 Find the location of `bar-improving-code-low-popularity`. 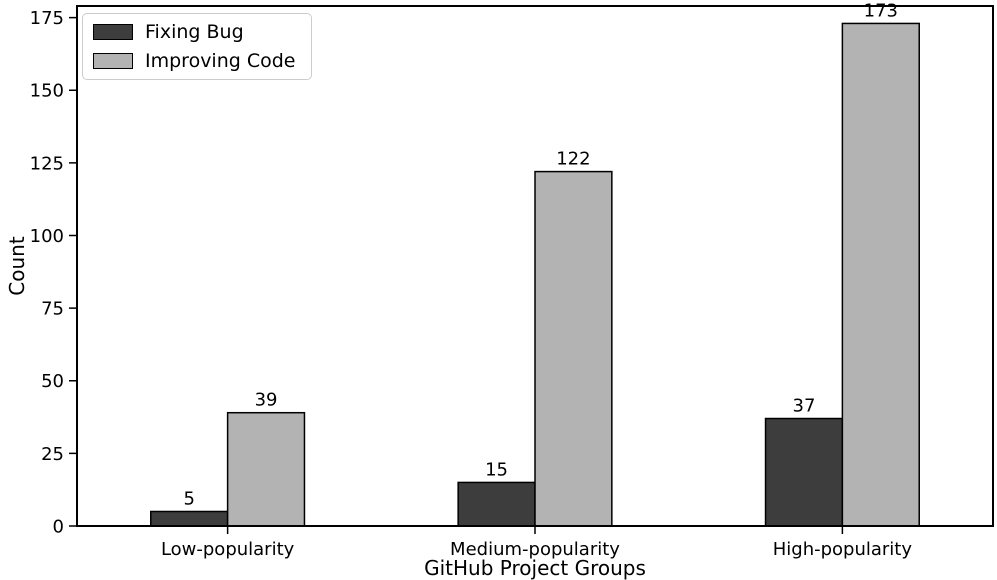

bar-improving-code-low-popularity is located at coordinates (266, 469).